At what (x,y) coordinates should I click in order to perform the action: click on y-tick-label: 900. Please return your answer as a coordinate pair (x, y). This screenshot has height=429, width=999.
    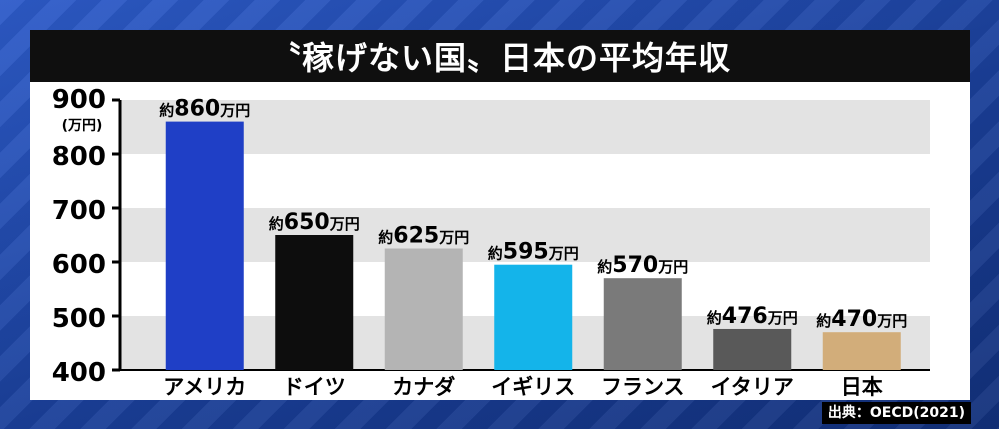
    Looking at the image, I should click on (79, 100).